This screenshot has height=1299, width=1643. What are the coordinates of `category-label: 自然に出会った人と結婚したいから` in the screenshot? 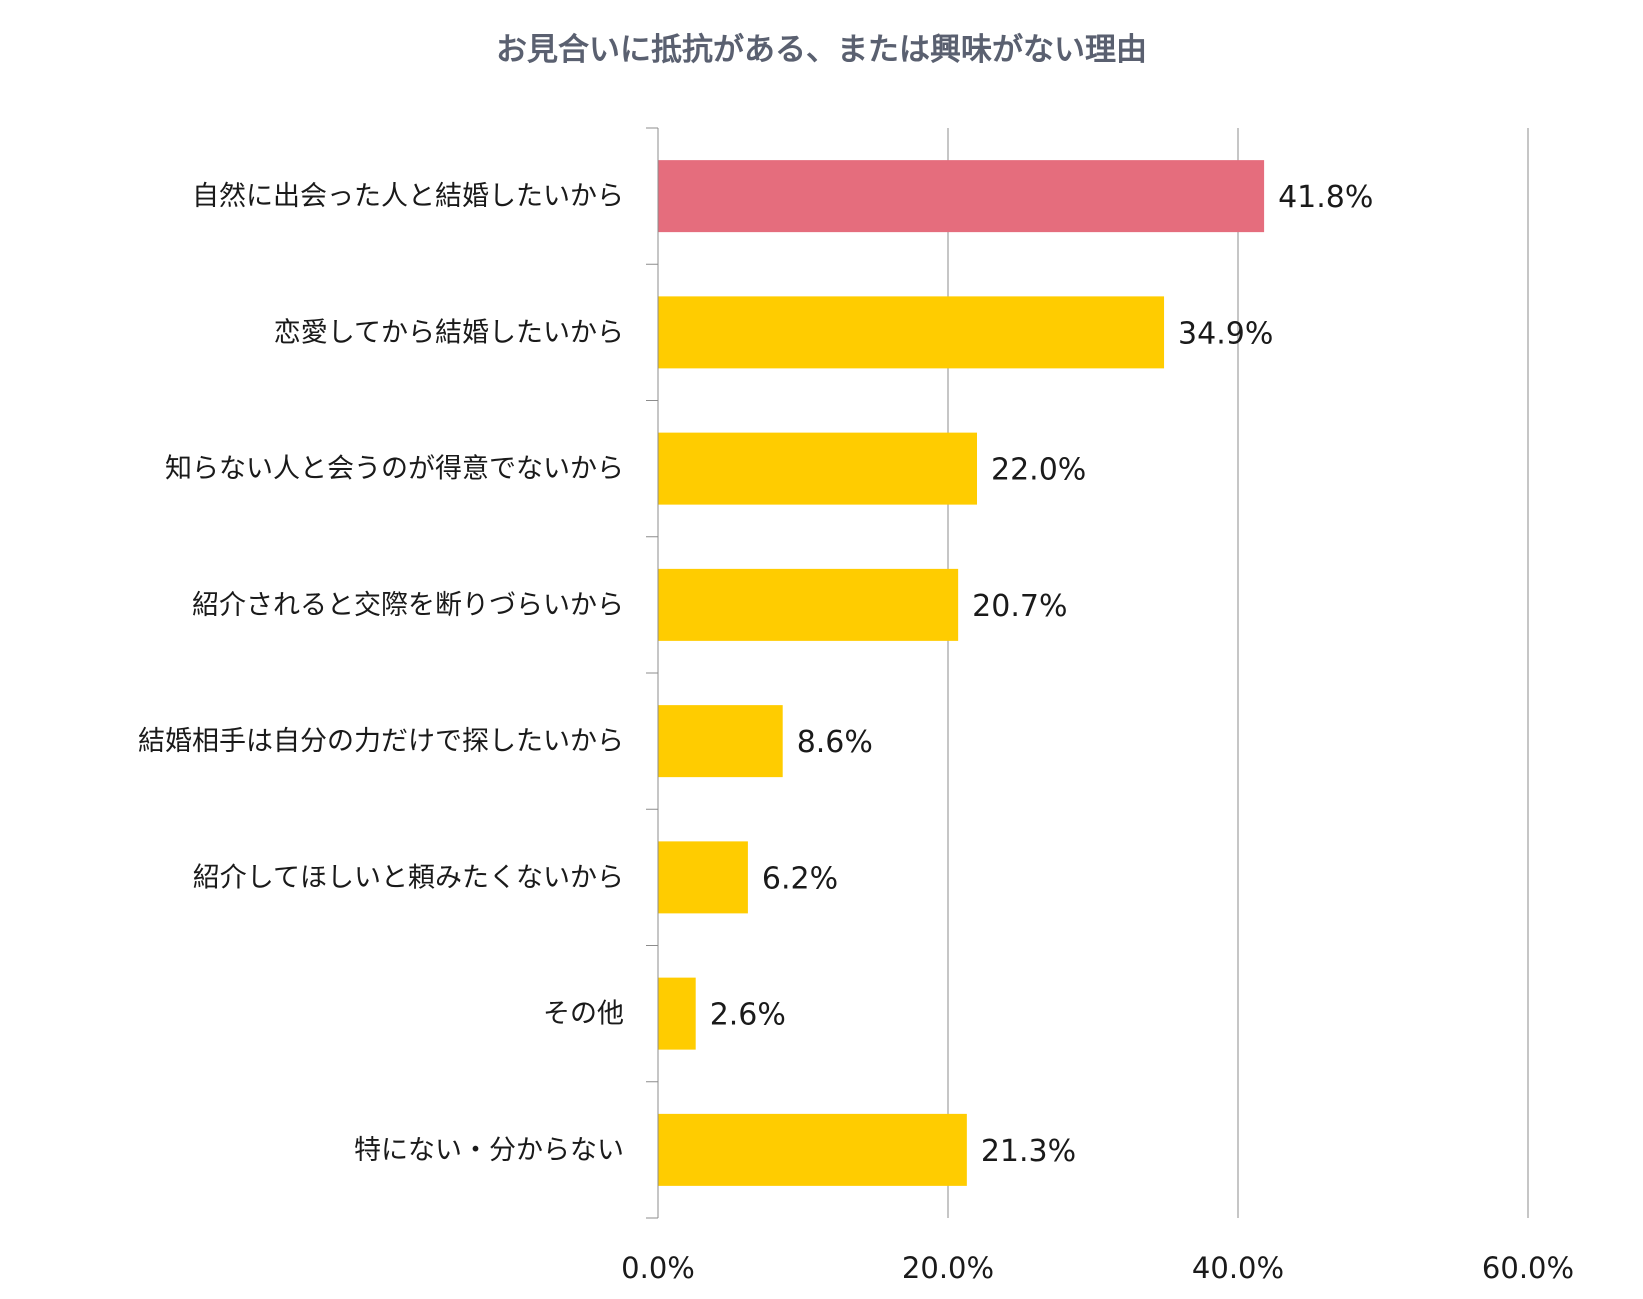 It's located at (408, 196).